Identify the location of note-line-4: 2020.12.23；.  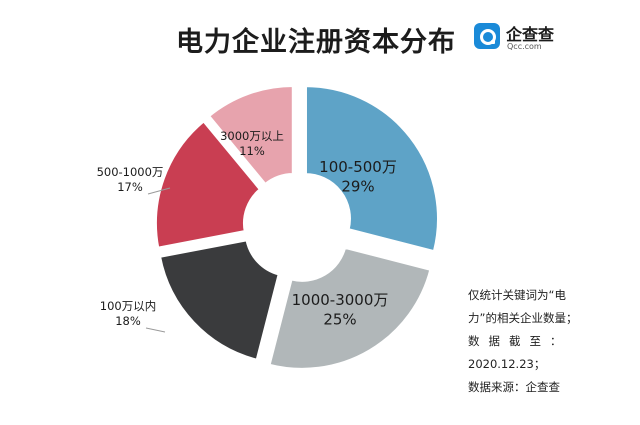
(507, 364).